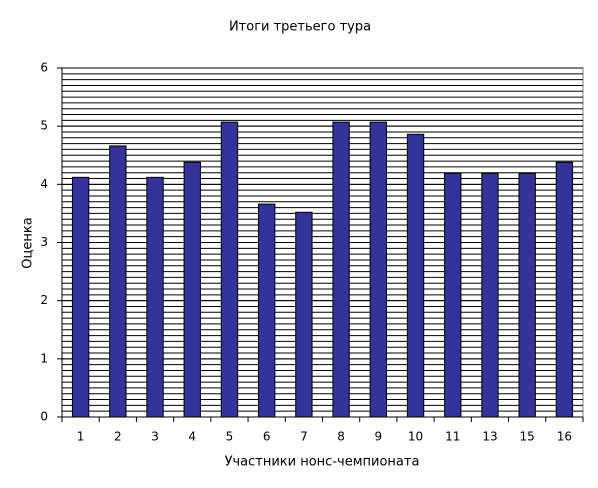 This screenshot has width=598, height=488. What do you see at coordinates (267, 437) in the screenshot?
I see `x-tick-label: 6` at bounding box center [267, 437].